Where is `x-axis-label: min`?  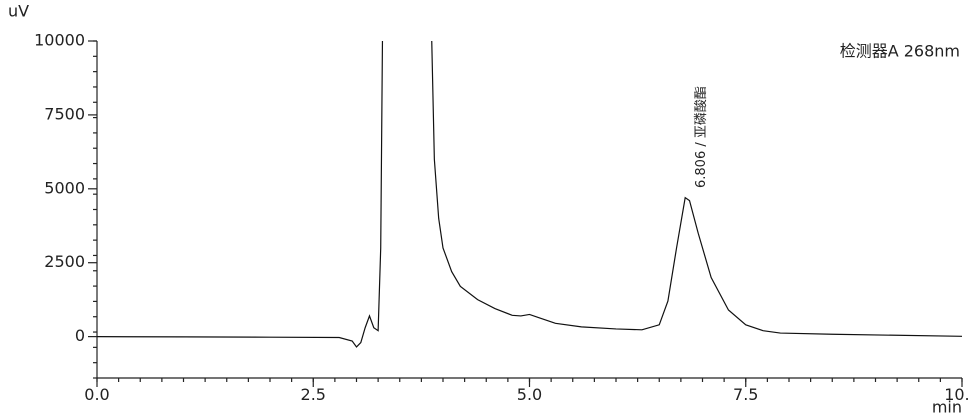
x-axis-label: min is located at coordinates (947, 407).